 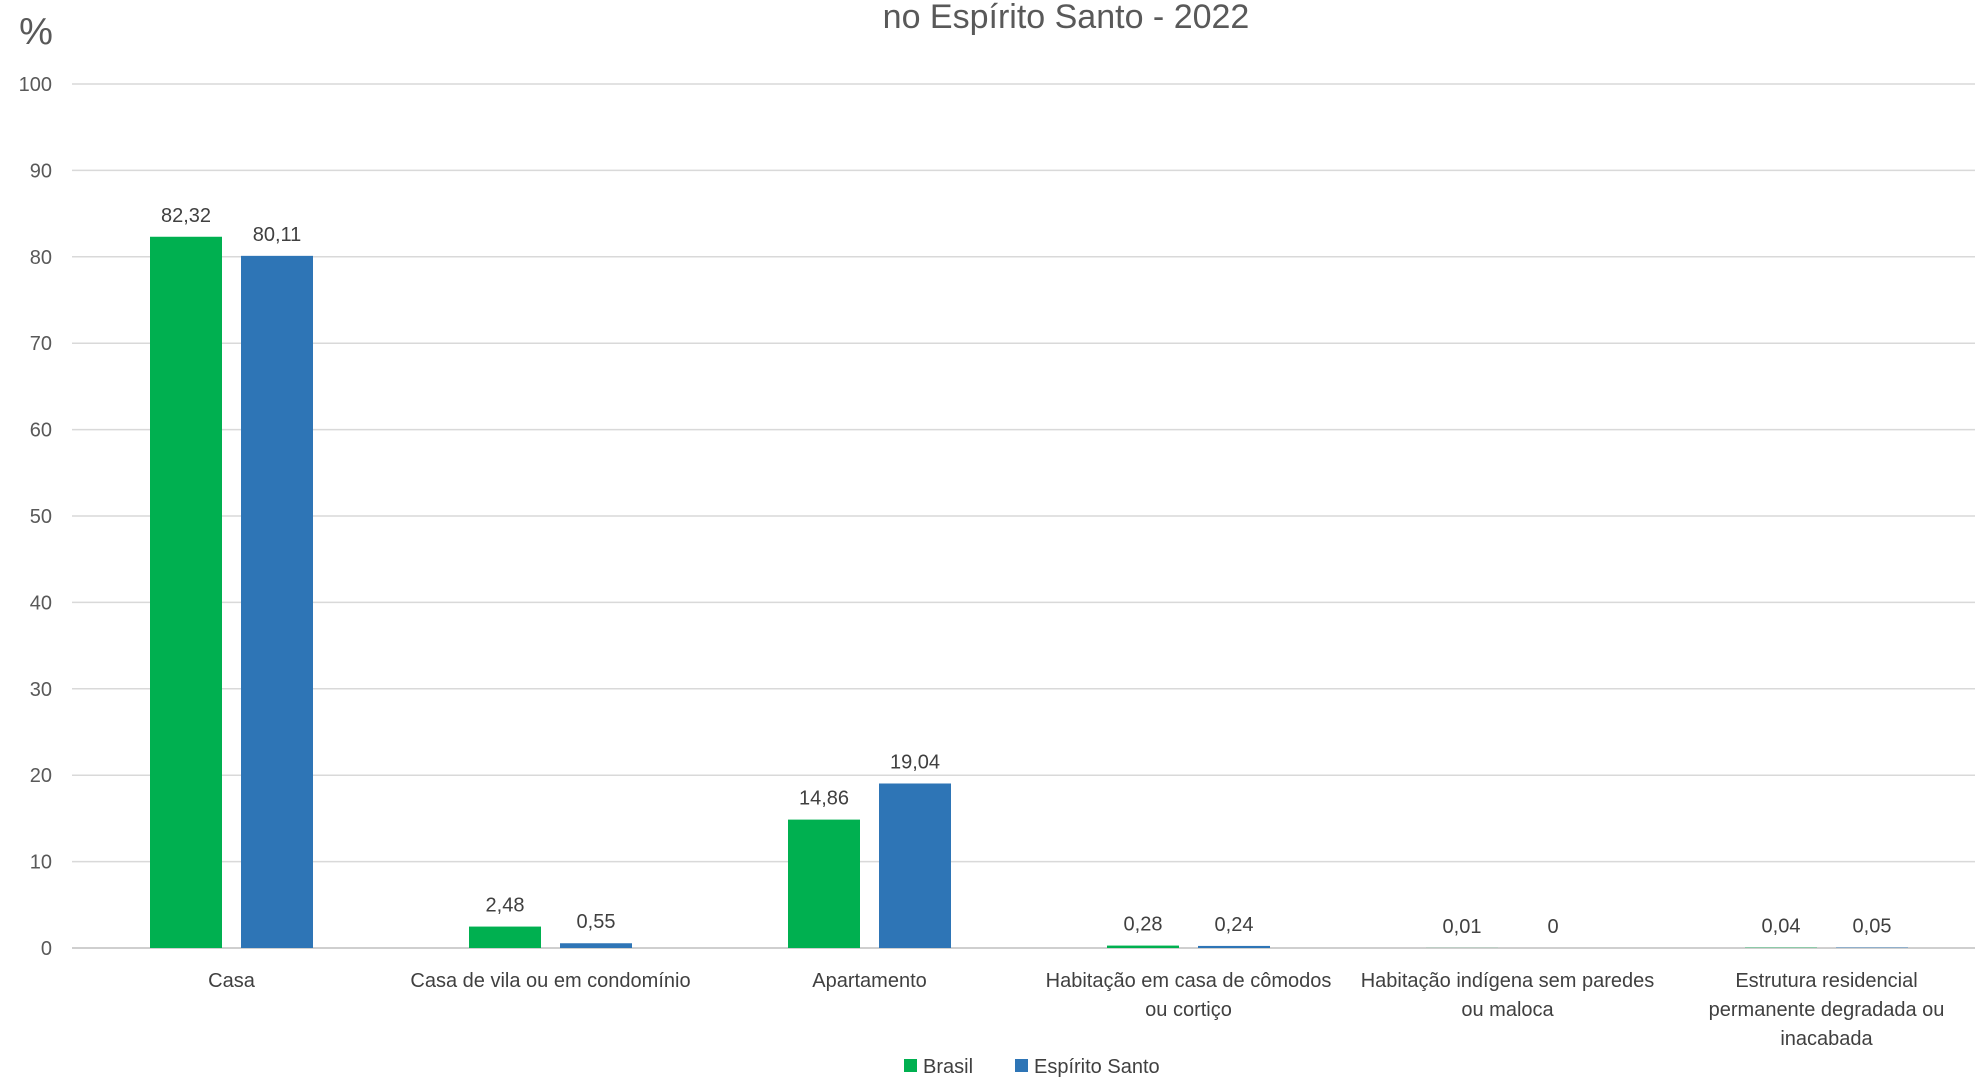 What do you see at coordinates (1032, 1067) in the screenshot?
I see `legend: Brasil Espírito Santo` at bounding box center [1032, 1067].